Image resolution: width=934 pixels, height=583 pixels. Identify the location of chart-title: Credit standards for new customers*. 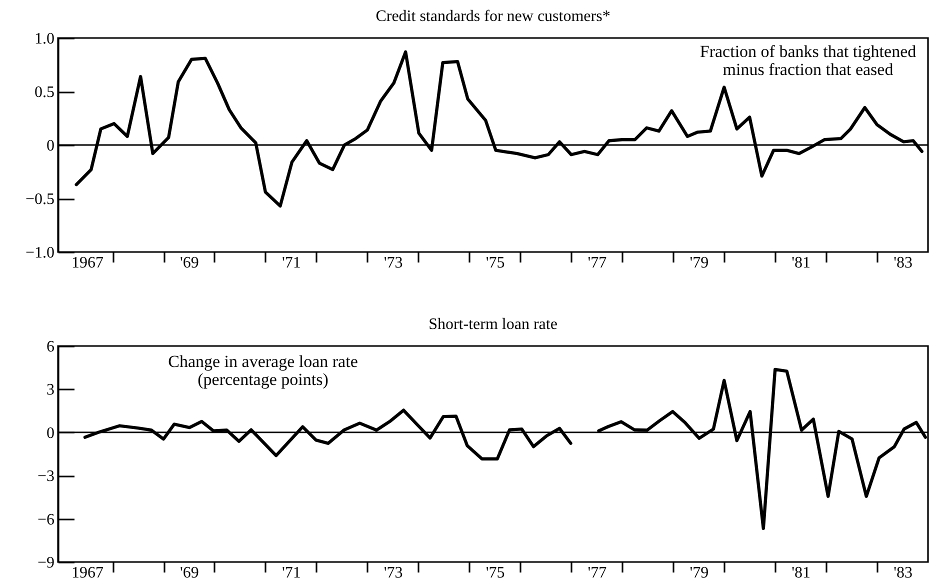
(493, 16).